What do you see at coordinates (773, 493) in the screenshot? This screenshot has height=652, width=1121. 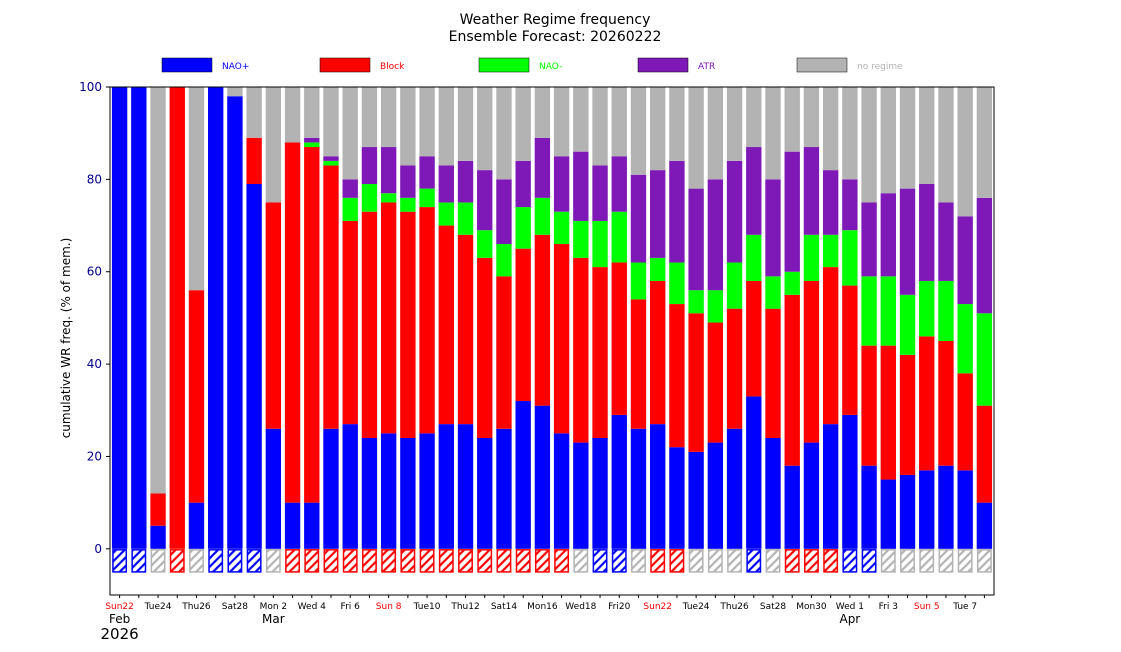 I see `bar-nao--34` at bounding box center [773, 493].